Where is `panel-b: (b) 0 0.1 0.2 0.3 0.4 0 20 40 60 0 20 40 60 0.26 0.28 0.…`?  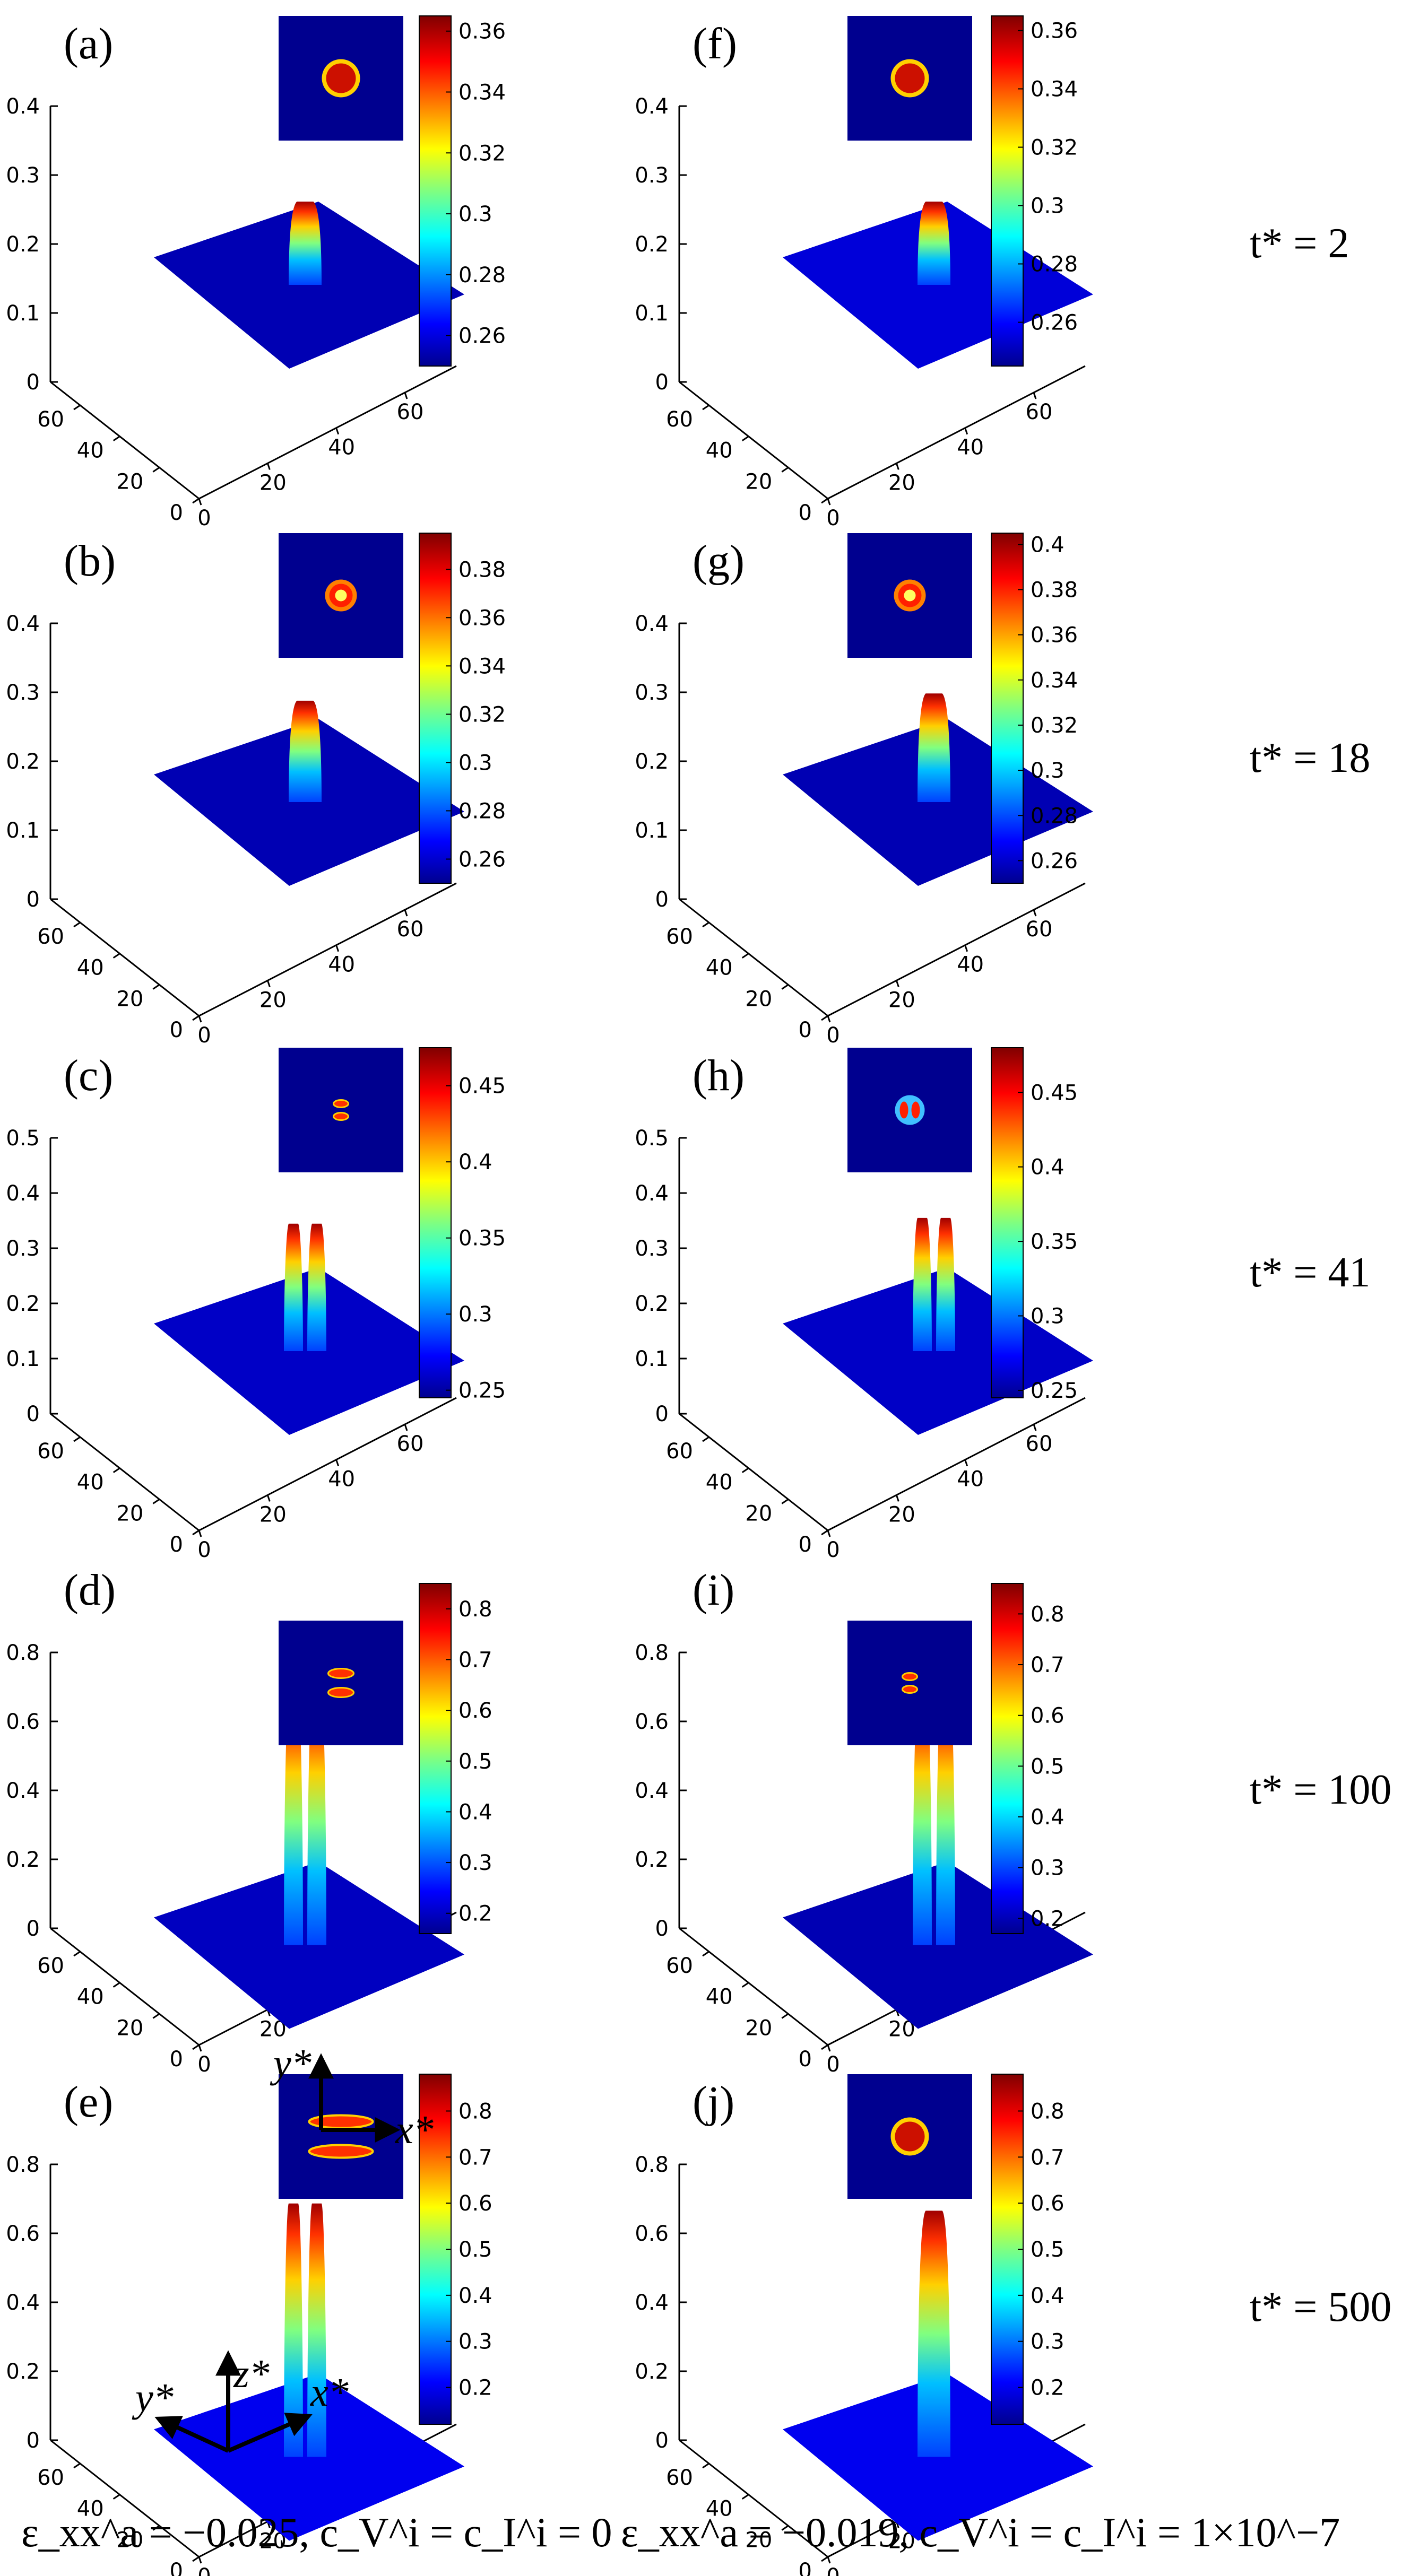
panel-b: (b) 0 0.1 0.2 0.3 0.4 0 20 40 60 0 20 40 60 0.26 0.28 0.… is located at coordinates (256, 790).